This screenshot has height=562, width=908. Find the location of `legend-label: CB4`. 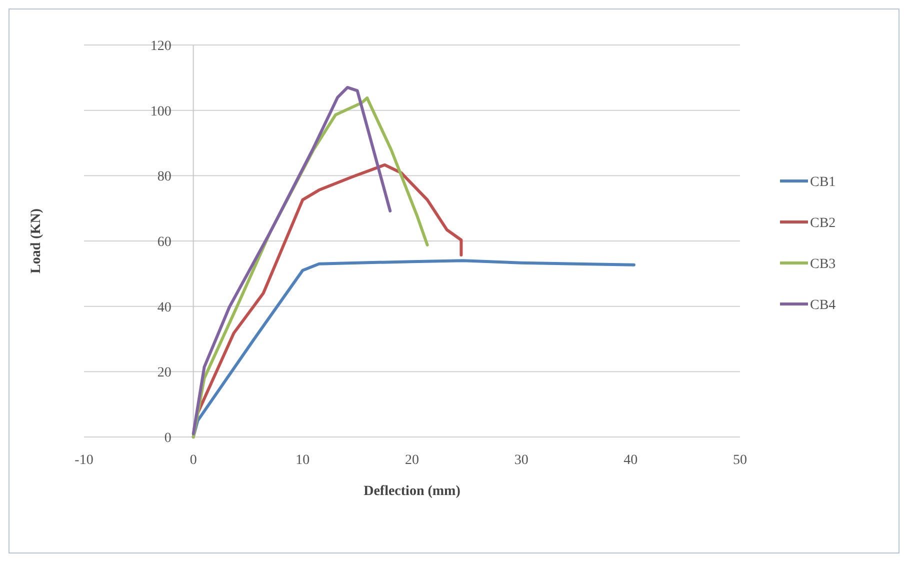

legend-label: CB4 is located at coordinates (823, 305).